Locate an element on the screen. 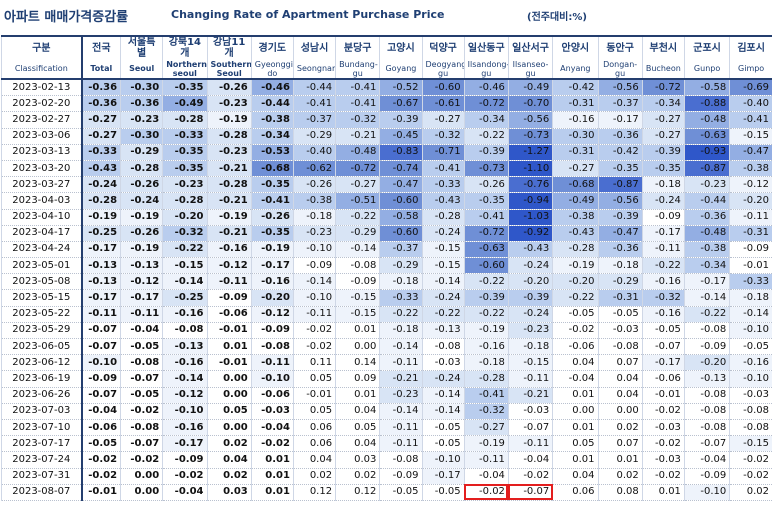 This screenshot has width=773, height=524. cell-value: 0.02 is located at coordinates (620, 476).